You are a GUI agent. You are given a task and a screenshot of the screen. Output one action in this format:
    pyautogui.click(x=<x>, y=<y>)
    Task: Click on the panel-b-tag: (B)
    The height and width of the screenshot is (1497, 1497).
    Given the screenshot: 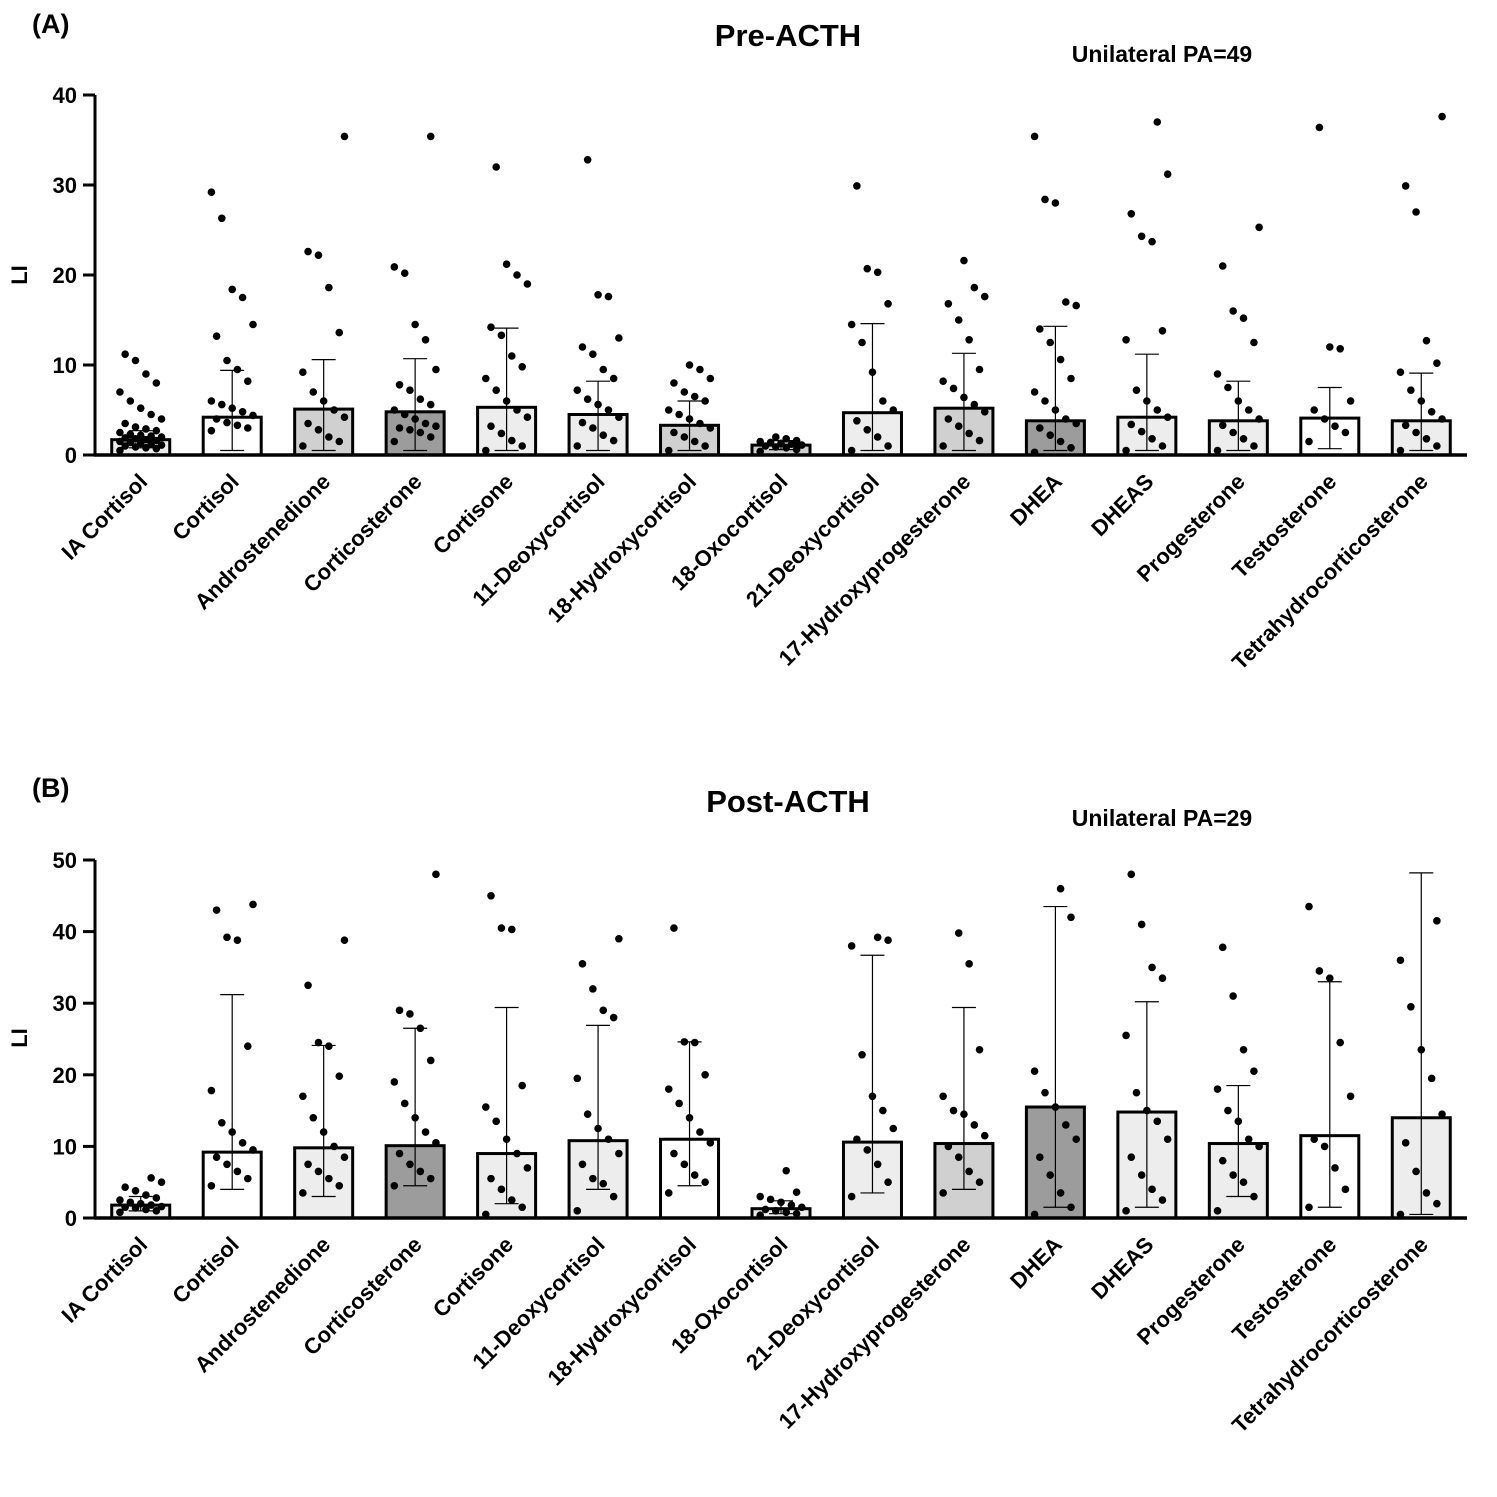 What is the action you would take?
    pyautogui.click(x=50, y=788)
    